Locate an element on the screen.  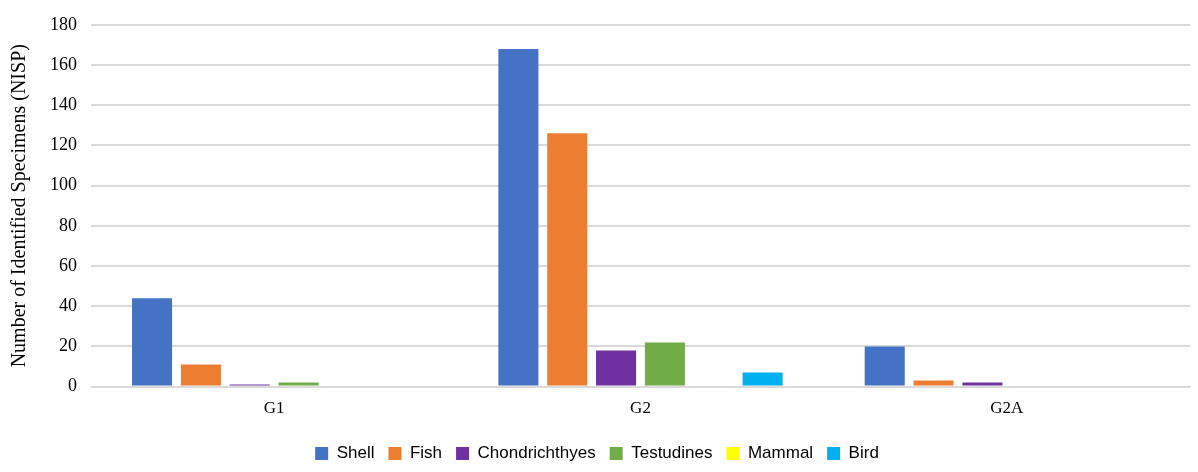
y-tick-label: 140 is located at coordinates (63, 103).